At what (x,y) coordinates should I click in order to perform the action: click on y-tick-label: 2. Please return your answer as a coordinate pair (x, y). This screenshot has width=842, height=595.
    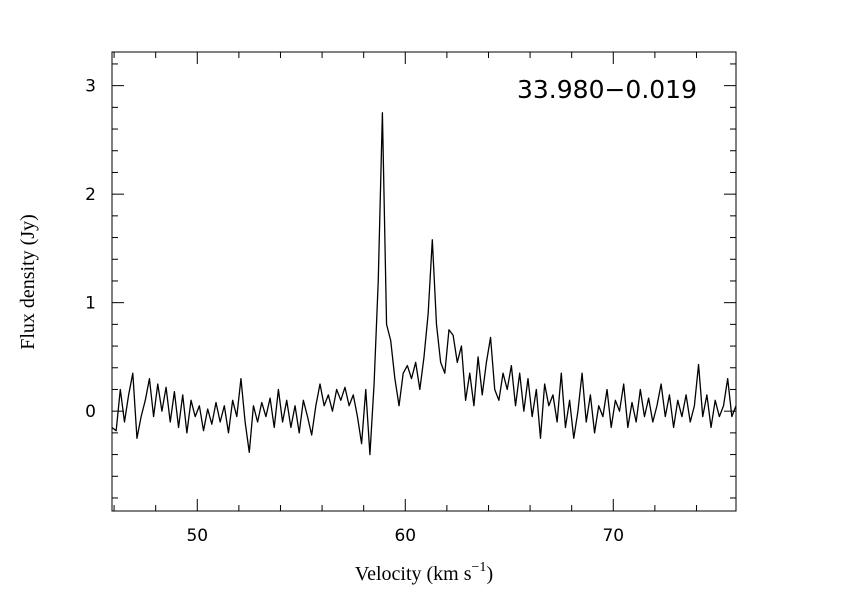
    Looking at the image, I should click on (90, 195).